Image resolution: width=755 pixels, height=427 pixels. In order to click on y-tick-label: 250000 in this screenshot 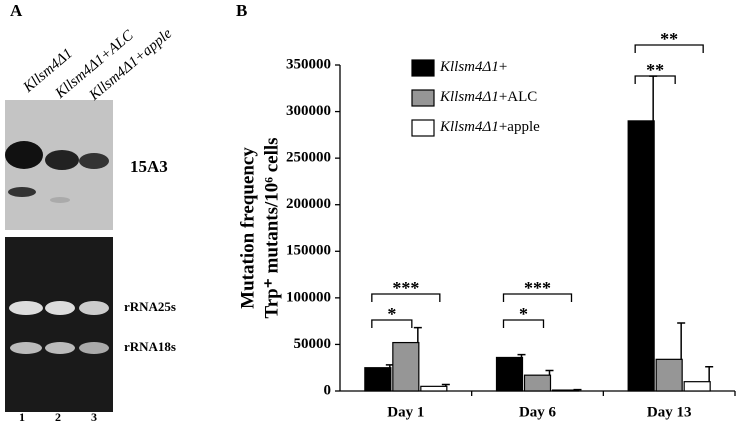, I will do `click(308, 158)`.